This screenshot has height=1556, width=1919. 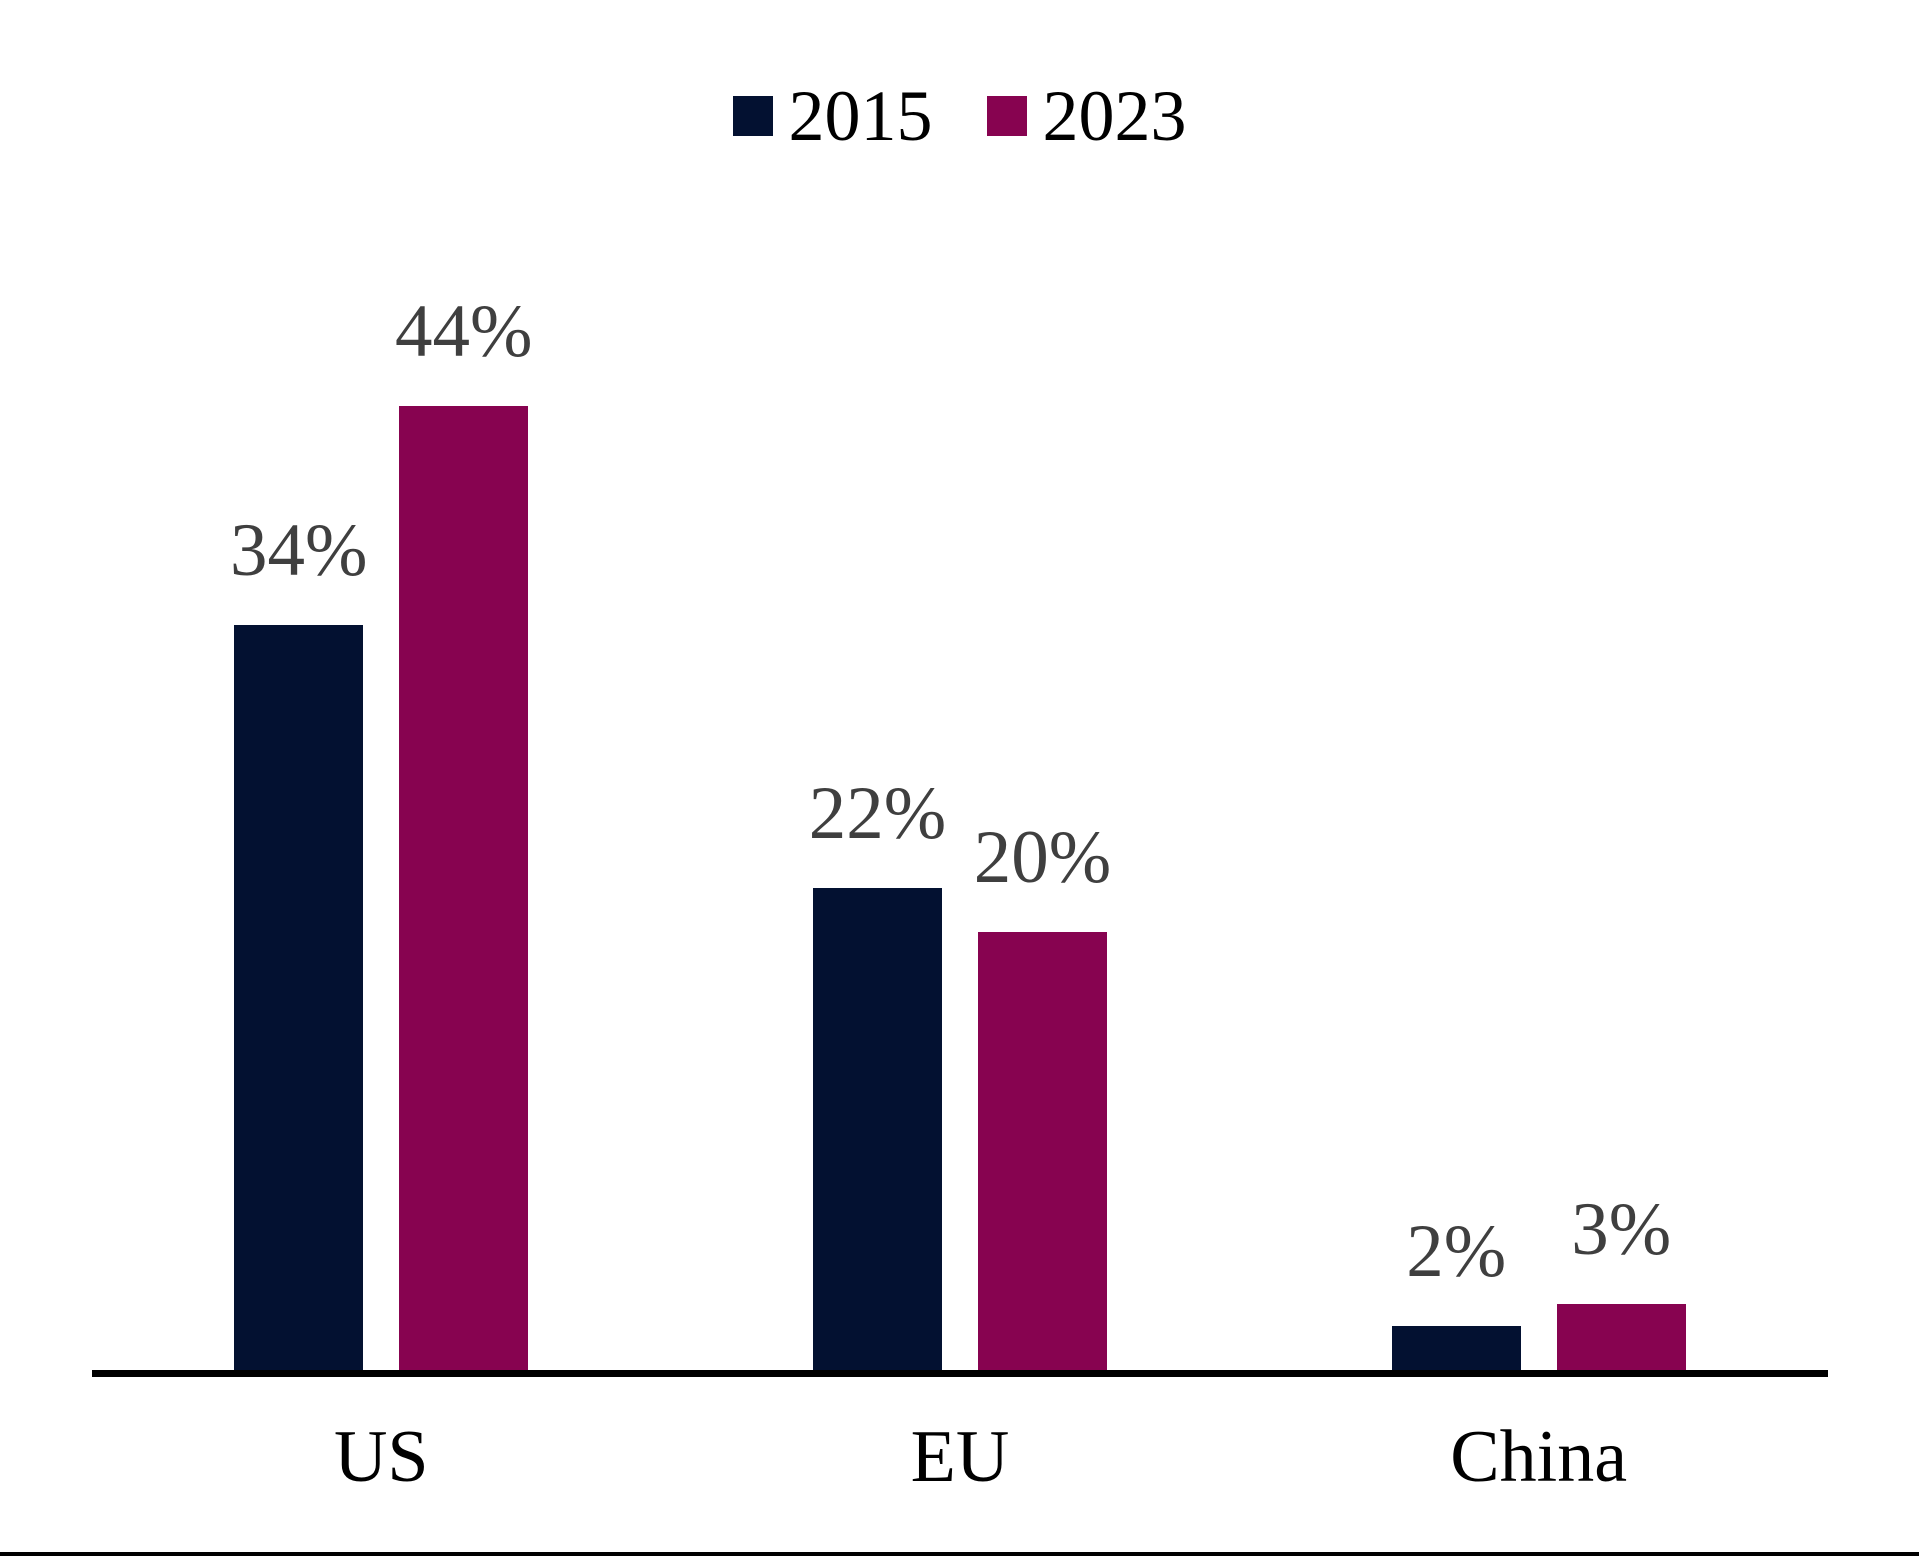 What do you see at coordinates (1114, 116) in the screenshot?
I see `legend-label-2023: 2023` at bounding box center [1114, 116].